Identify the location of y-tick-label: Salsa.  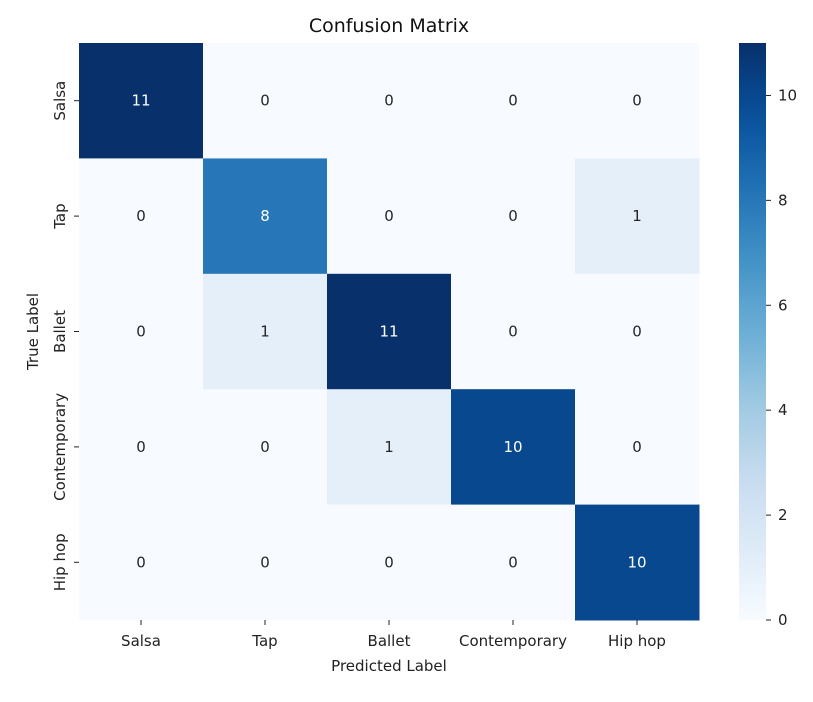
(60, 101).